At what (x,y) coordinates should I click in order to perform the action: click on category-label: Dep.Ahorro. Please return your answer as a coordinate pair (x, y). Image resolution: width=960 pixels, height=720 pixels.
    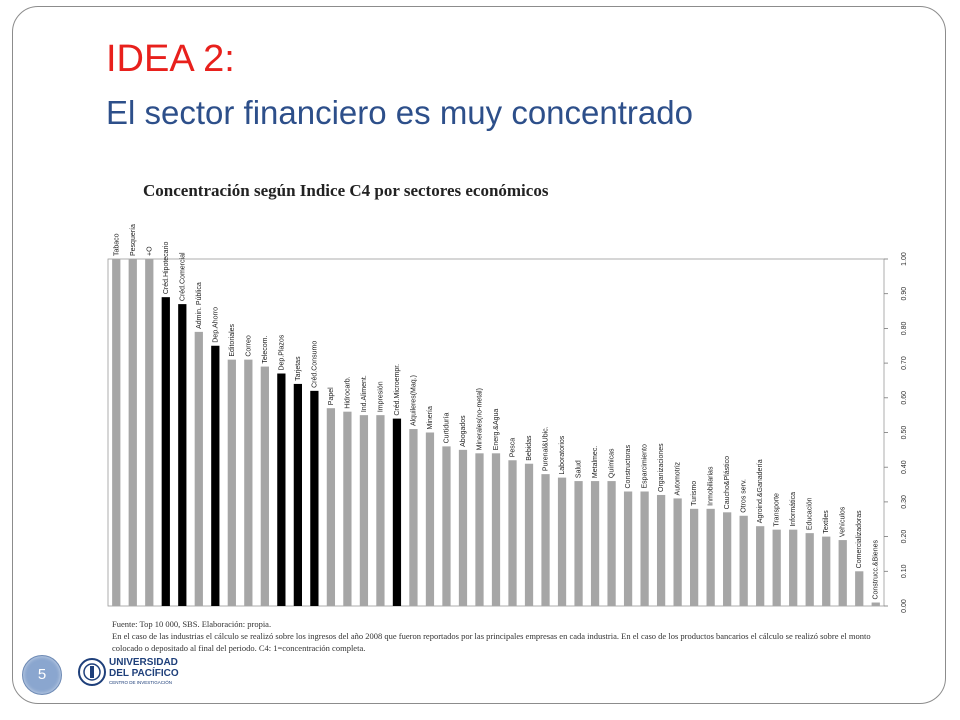
    Looking at the image, I should click on (215, 325).